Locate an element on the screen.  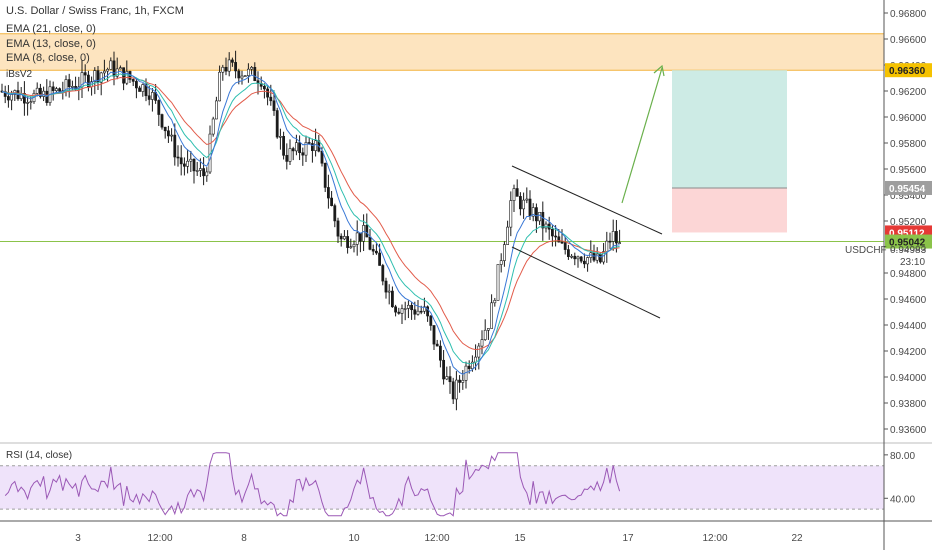
y-tick-label: 0.95800 is located at coordinates (908, 144).